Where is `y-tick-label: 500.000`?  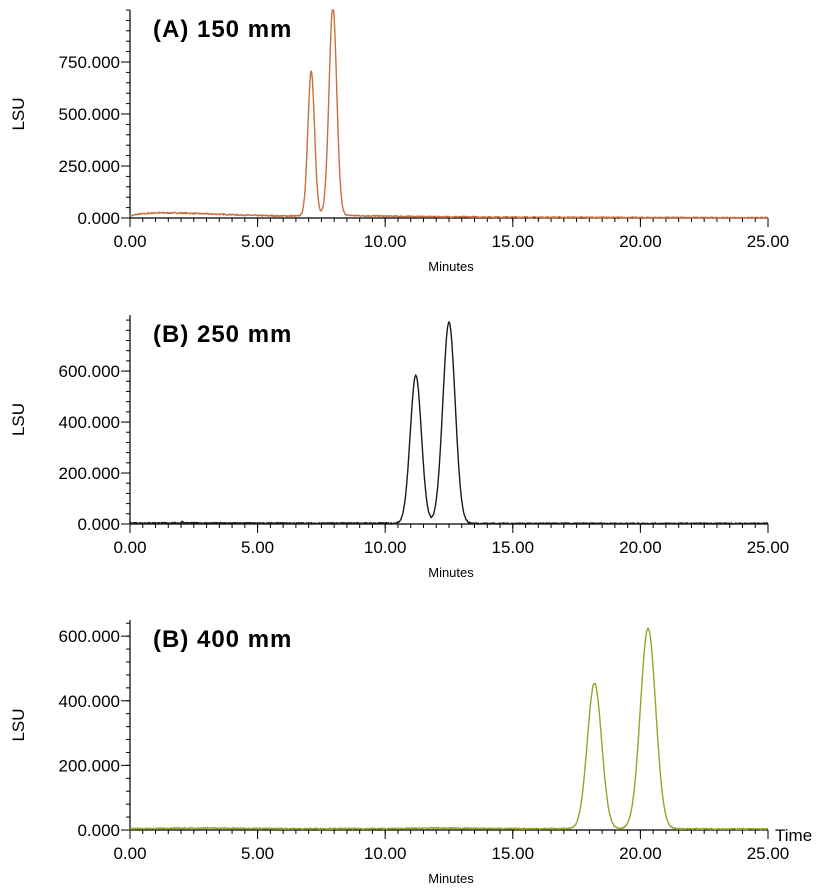 y-tick-label: 500.000 is located at coordinates (89, 114).